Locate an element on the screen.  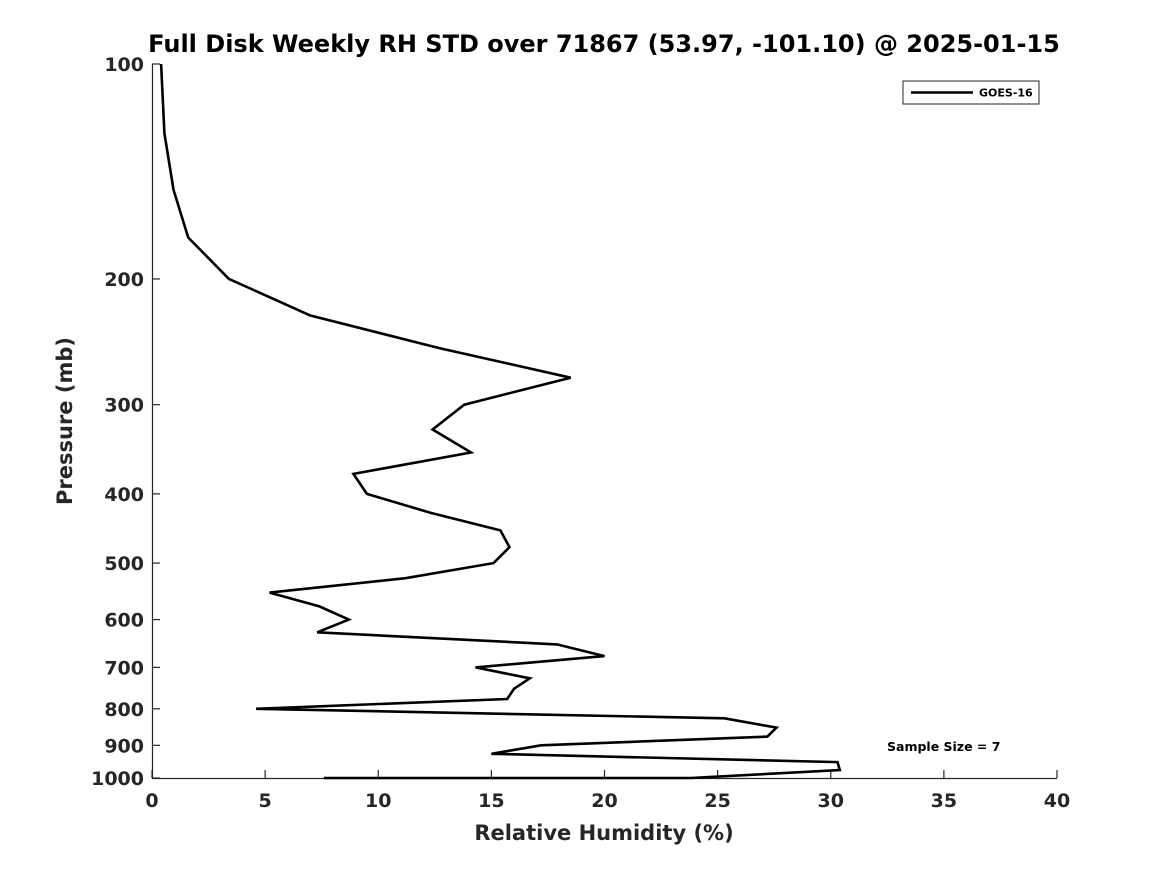
x-tick-label: 40 is located at coordinates (1057, 801).